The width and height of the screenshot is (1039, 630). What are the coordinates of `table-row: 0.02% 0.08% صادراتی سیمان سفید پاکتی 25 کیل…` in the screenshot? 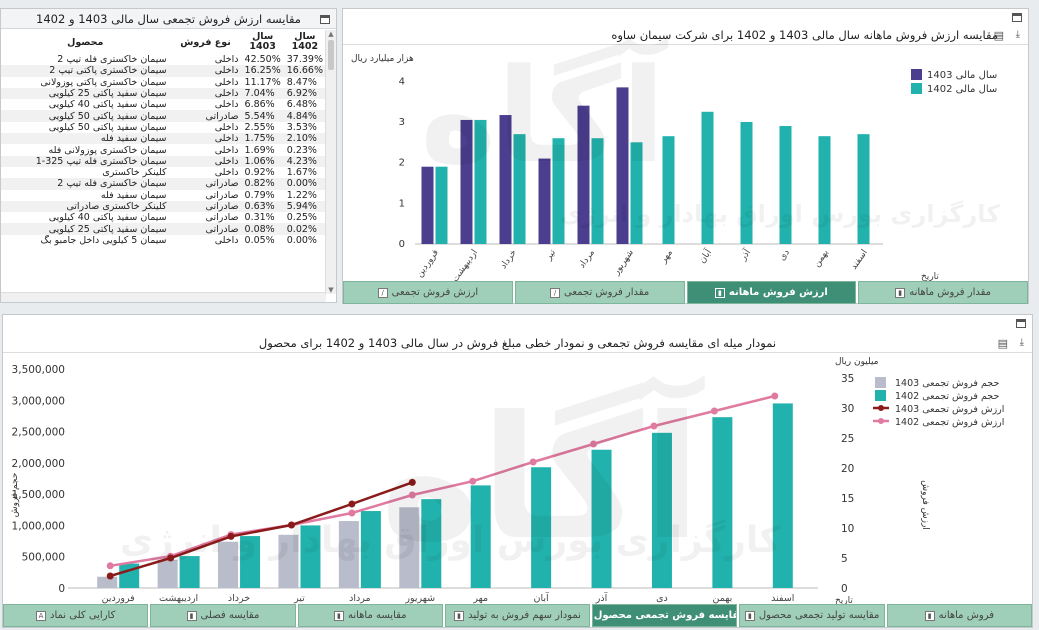 It's located at (163, 229).